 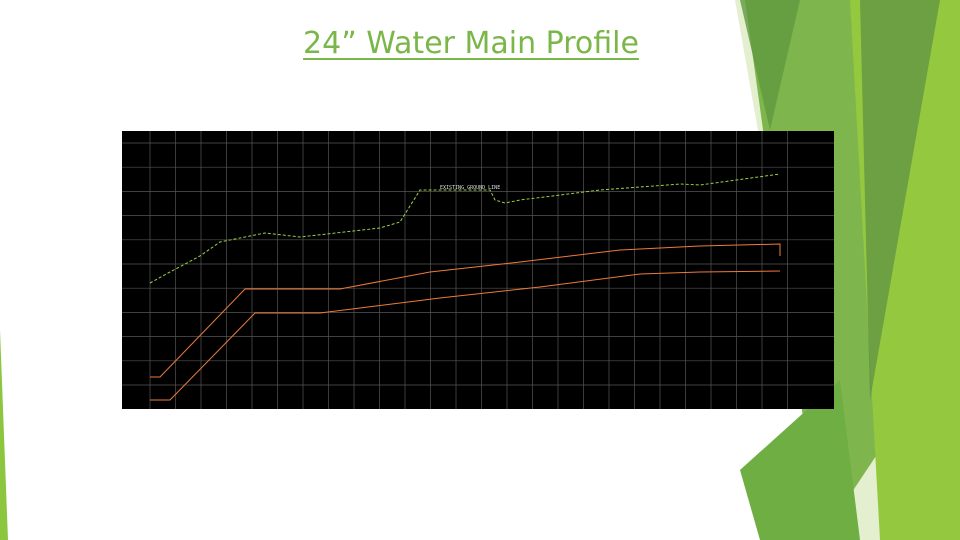 I want to click on annotation: EXISTING GROUND LINE, so click(x=470, y=188).